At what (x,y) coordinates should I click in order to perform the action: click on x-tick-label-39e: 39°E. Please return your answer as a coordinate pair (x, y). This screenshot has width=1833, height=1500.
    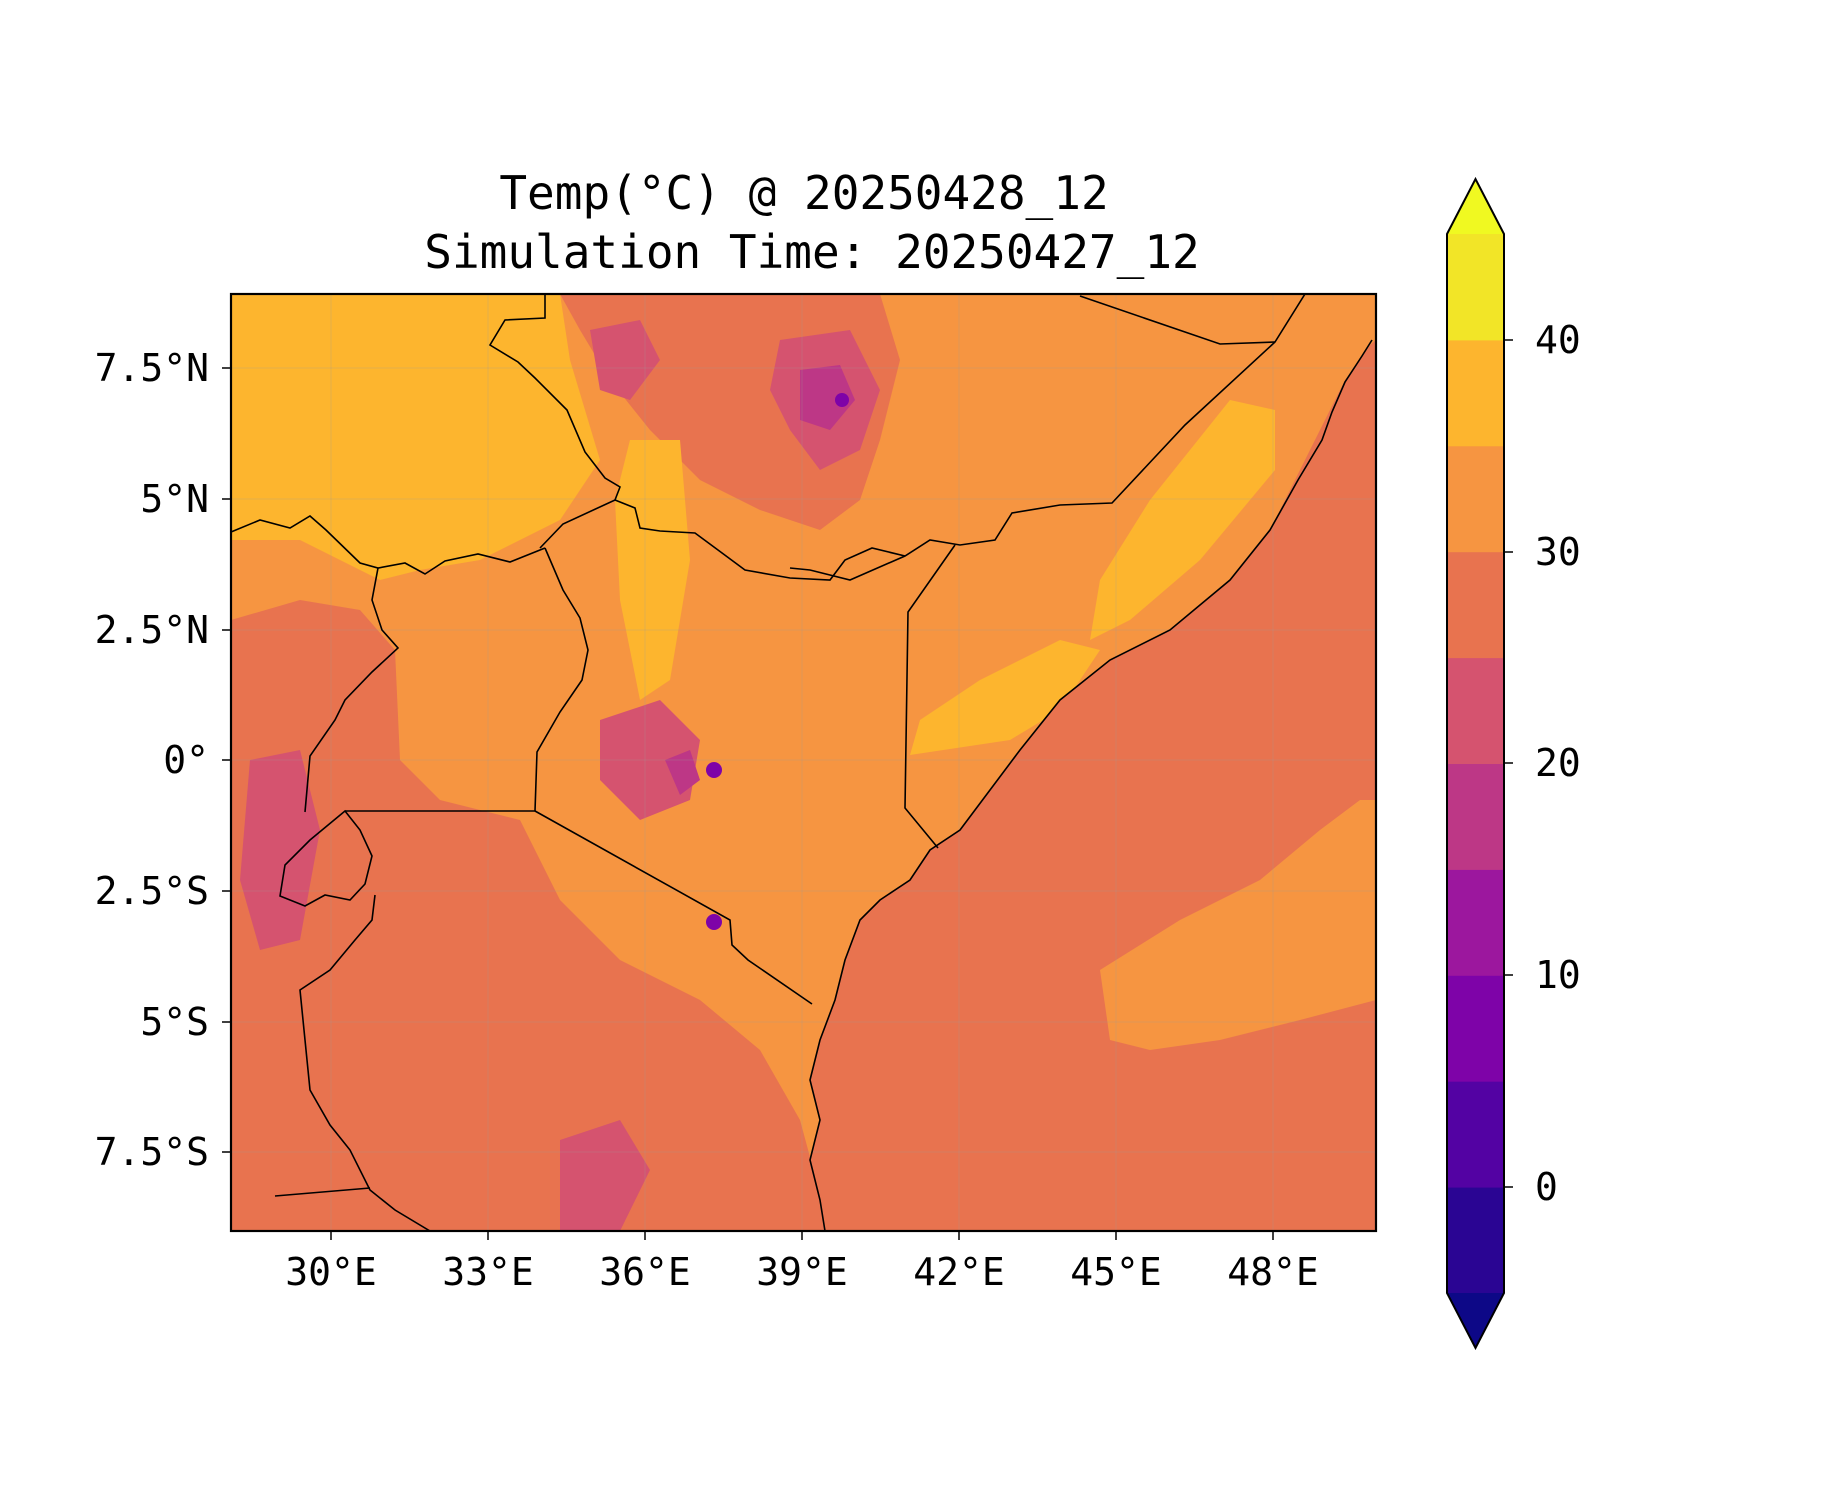
    Looking at the image, I should click on (802, 1272).